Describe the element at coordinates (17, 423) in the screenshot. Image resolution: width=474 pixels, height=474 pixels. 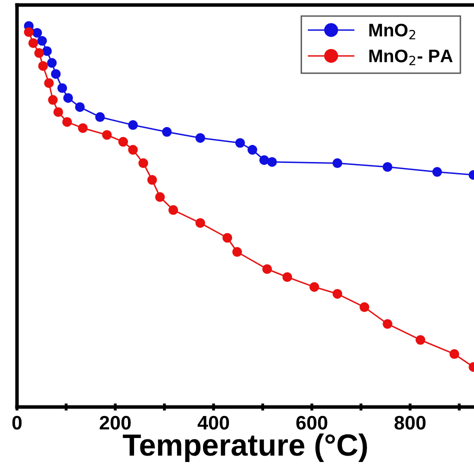
I see `x-tick-label: 0` at that location.